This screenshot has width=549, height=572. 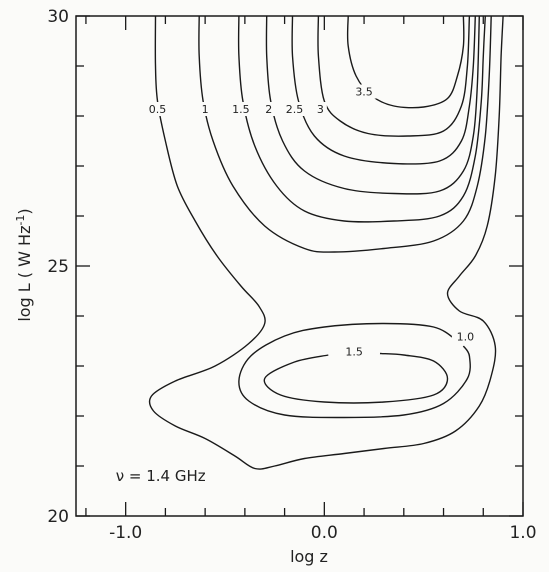 I want to click on contour-label-3: 1.5, so click(x=241, y=109).